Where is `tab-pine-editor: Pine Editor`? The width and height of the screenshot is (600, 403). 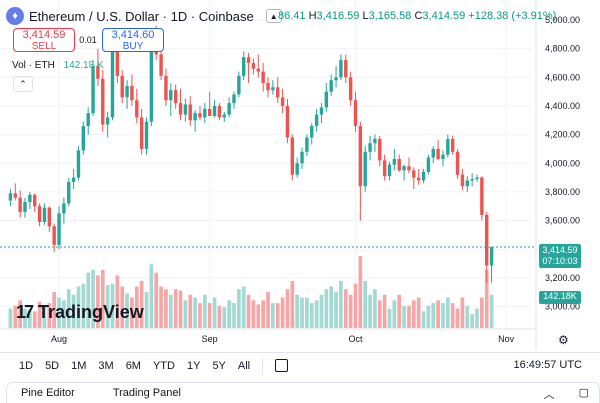
tab-pine-editor: Pine Editor is located at coordinates (48, 393).